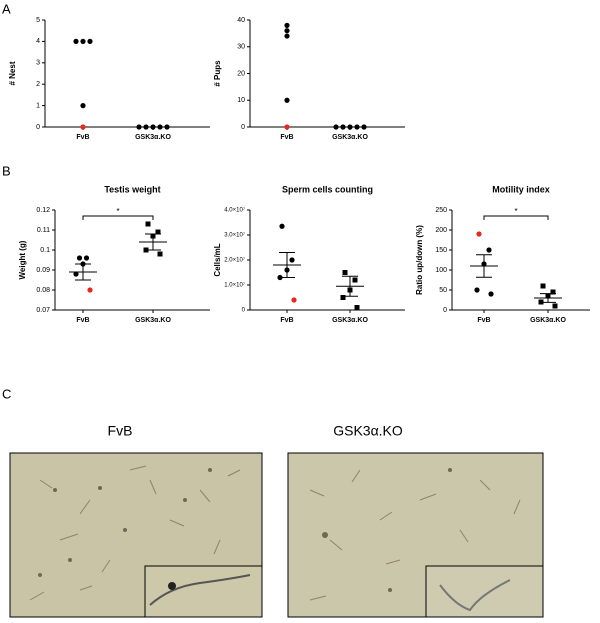 This screenshot has width=600, height=623. What do you see at coordinates (45, 250) in the screenshot?
I see `y-tick-label: 0.1` at bounding box center [45, 250].